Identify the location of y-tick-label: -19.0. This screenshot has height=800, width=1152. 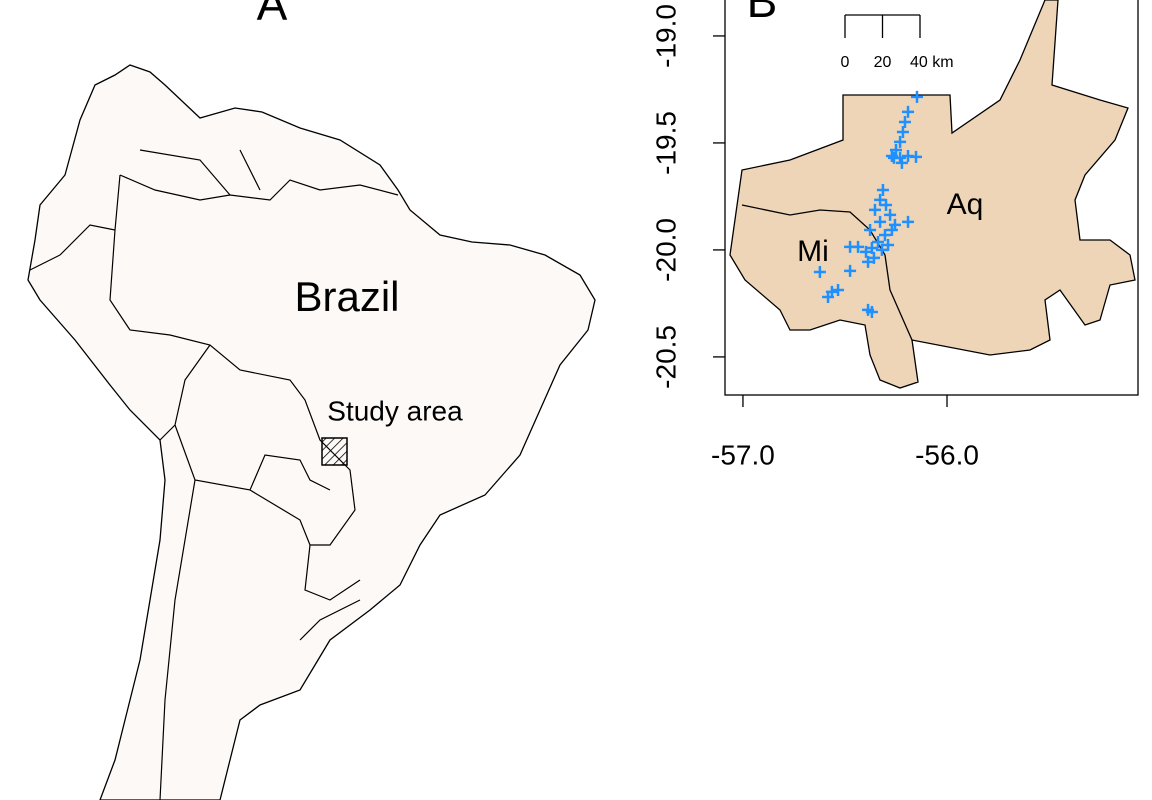
(665, 36).